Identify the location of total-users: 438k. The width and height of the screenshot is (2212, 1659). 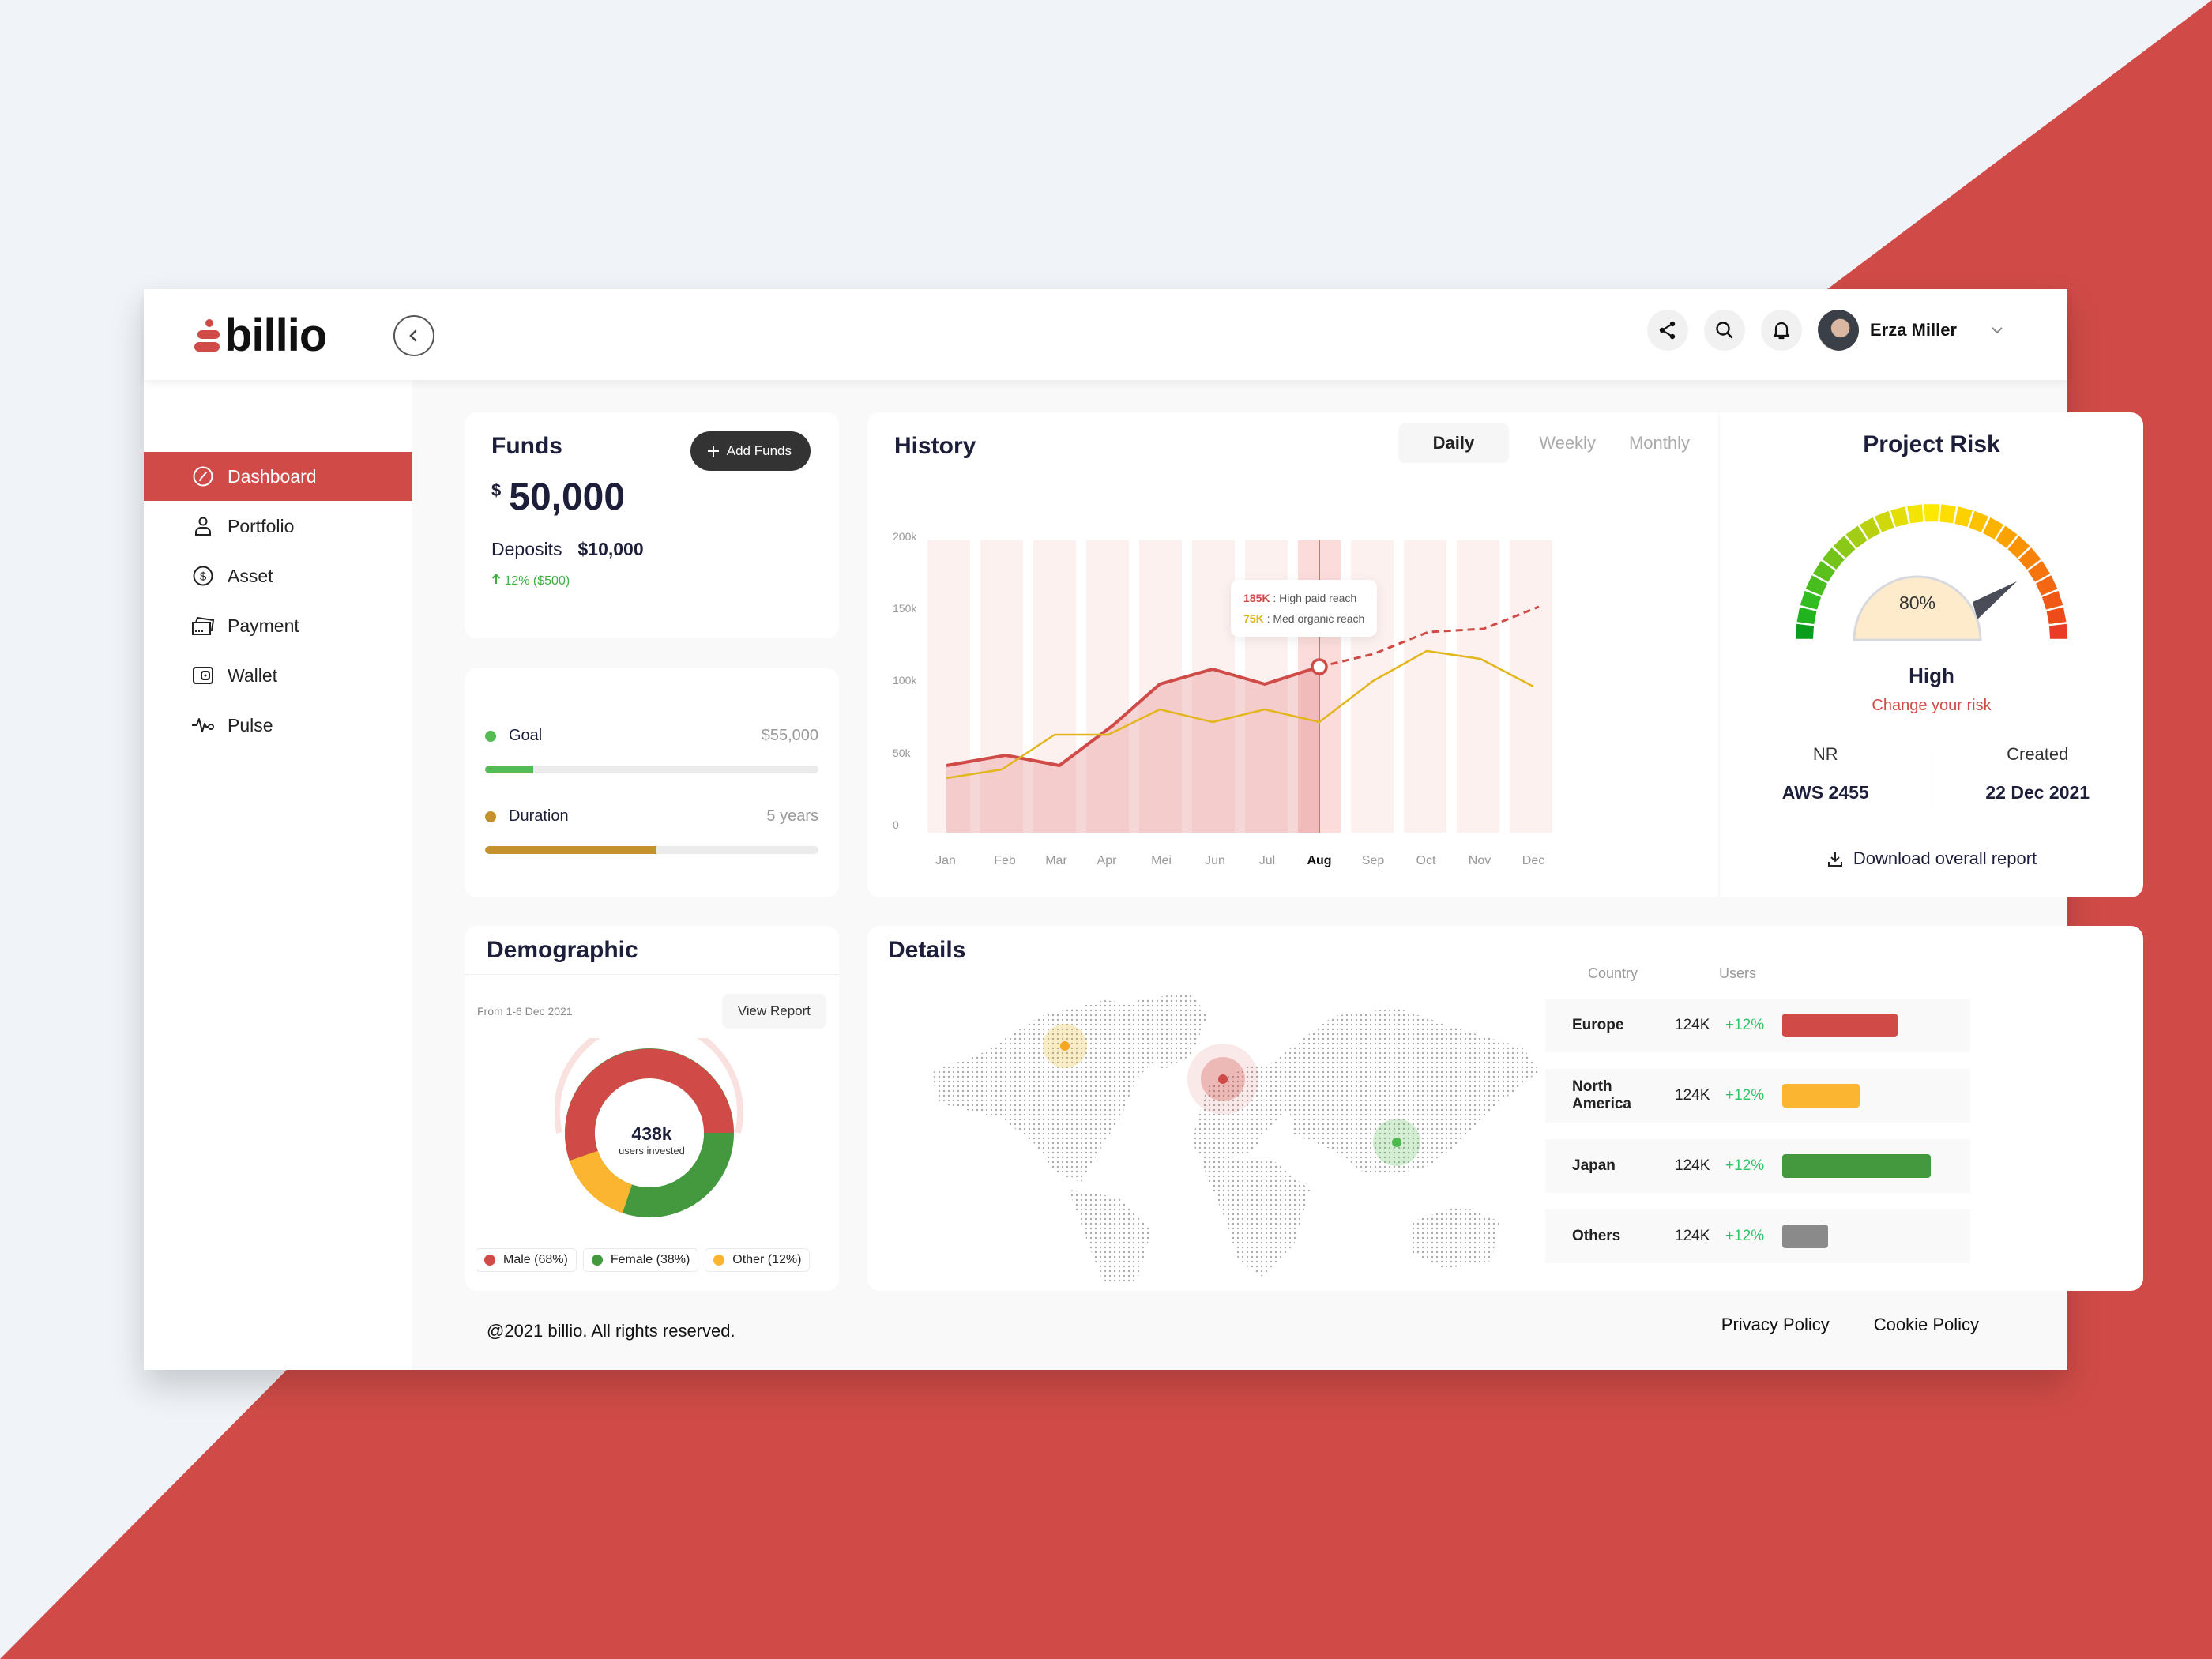
(651, 1134).